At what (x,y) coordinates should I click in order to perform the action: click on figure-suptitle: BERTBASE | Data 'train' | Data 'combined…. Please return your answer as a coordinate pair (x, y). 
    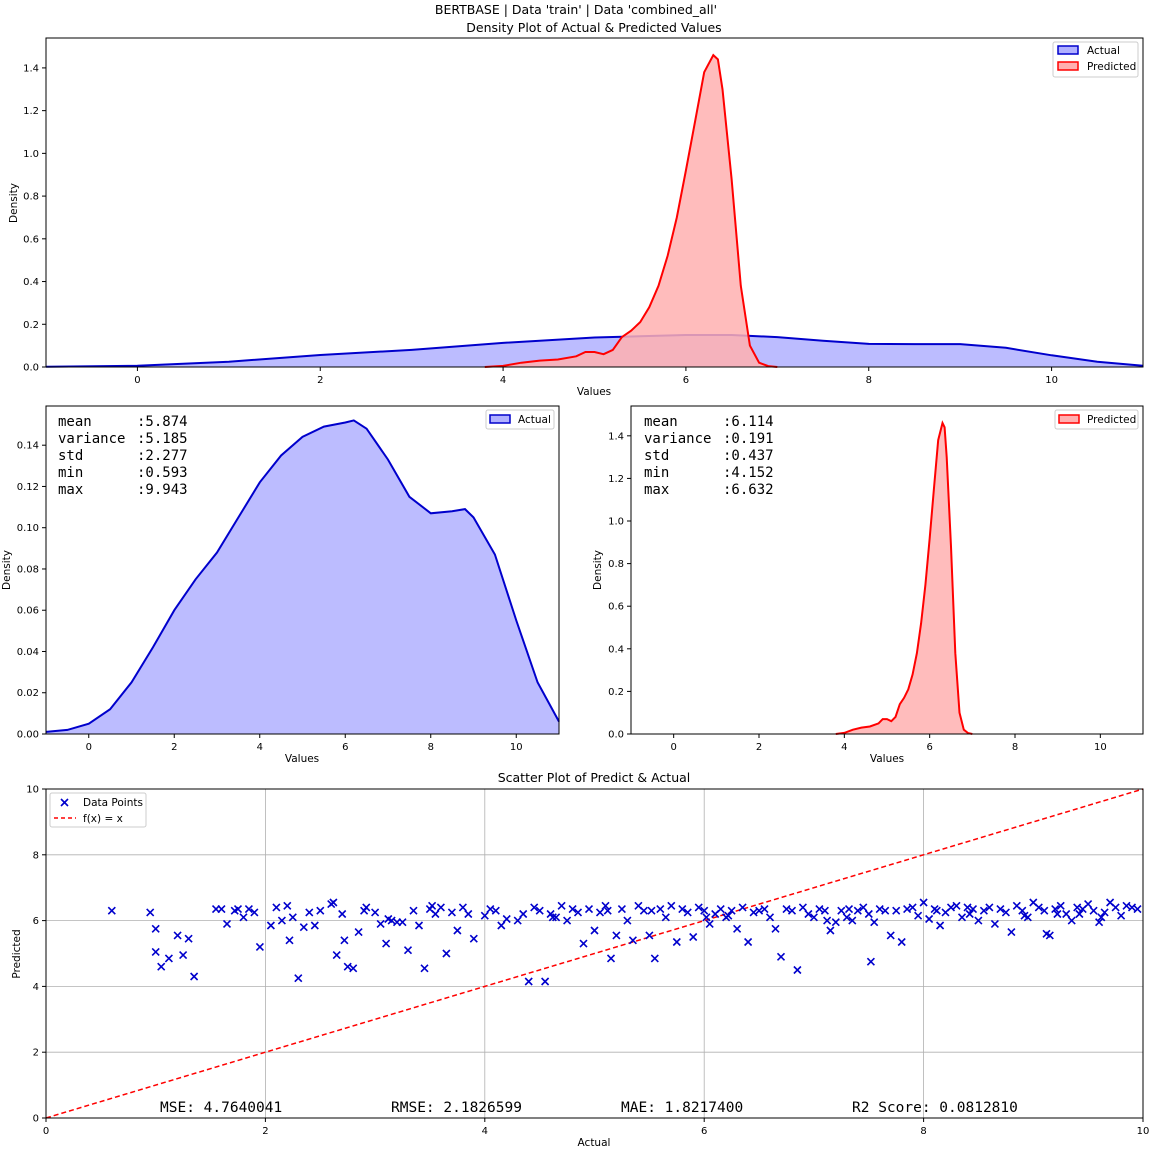
    Looking at the image, I should click on (576, 9).